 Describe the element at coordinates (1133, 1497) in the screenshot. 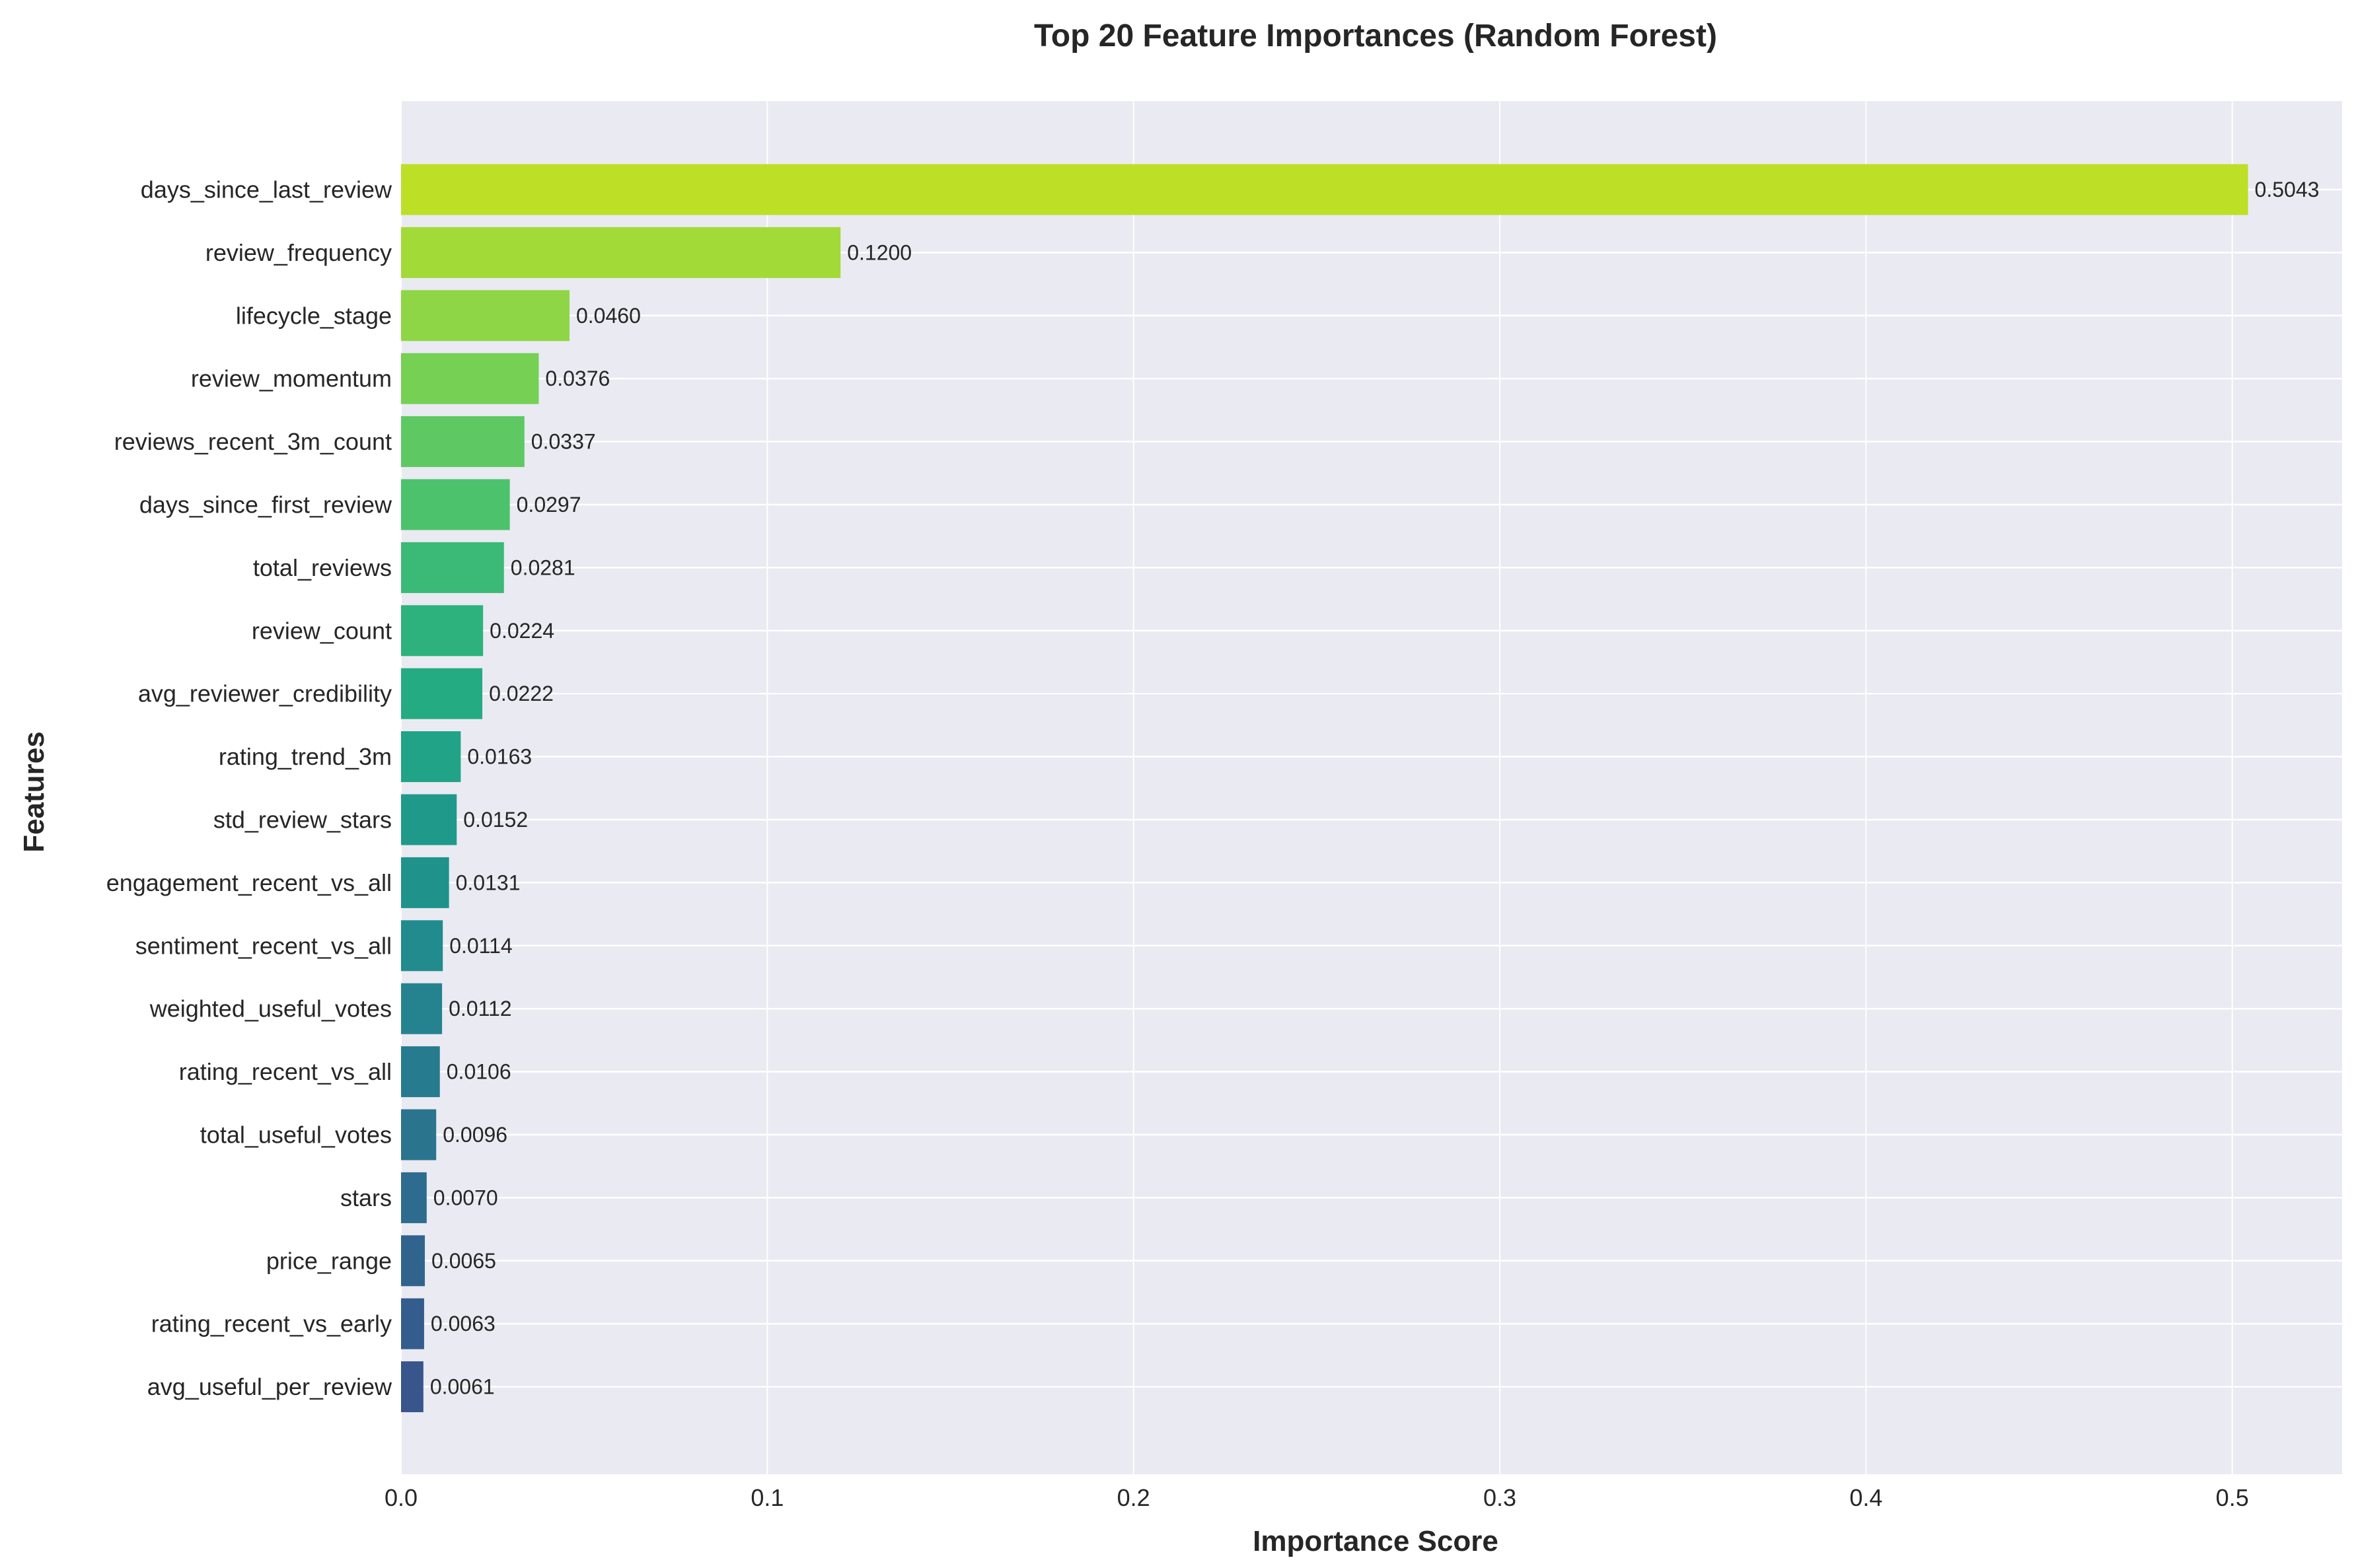

I see `x-tick-label: 0.2` at that location.